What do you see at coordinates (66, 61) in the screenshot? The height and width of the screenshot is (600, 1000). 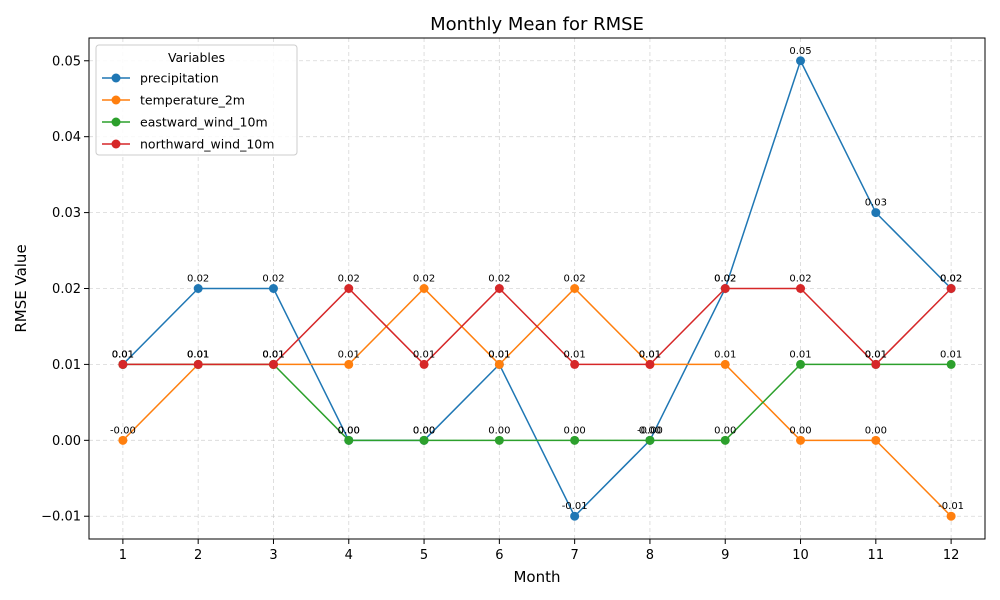 I see `y-tick-label: 0.05` at bounding box center [66, 61].